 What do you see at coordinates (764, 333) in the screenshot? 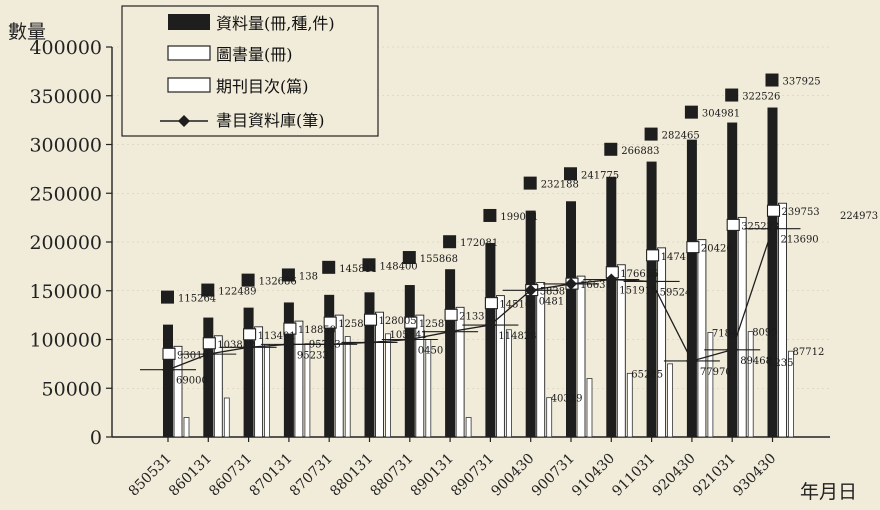
I see `label-journals: 8099` at bounding box center [764, 333].